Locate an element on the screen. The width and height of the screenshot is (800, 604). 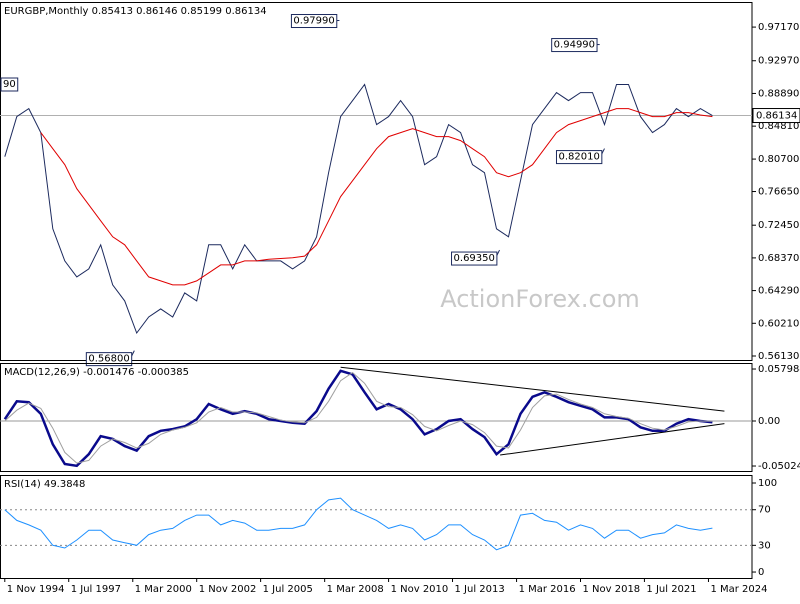
y-tick-label: -0.050241 is located at coordinates (779, 466).